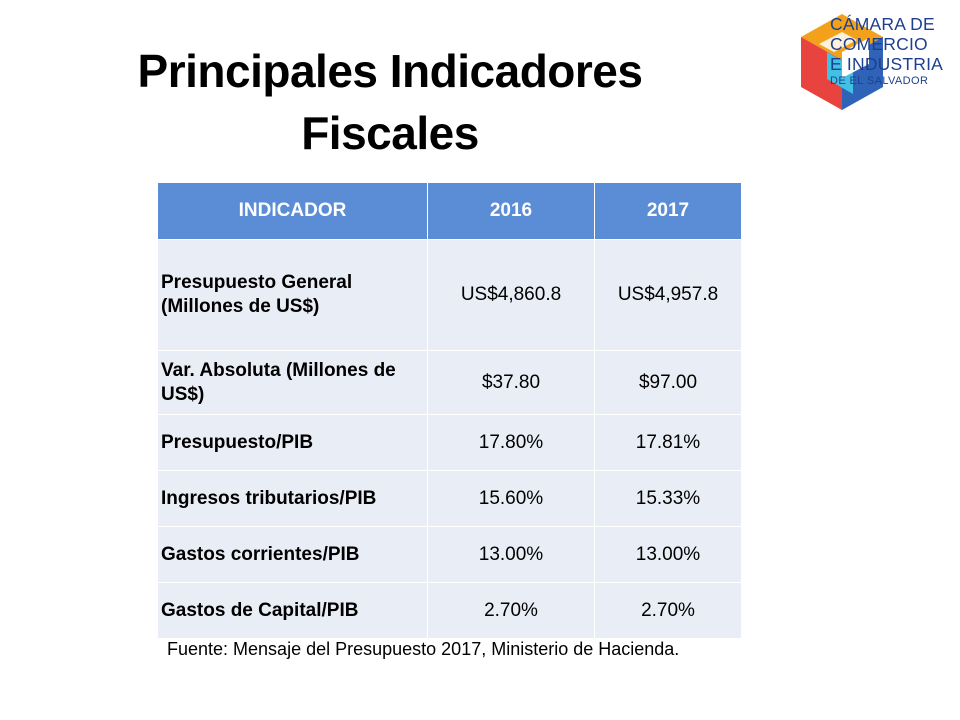  I want to click on logo-line-3: E INDUSTRIA, so click(887, 64).